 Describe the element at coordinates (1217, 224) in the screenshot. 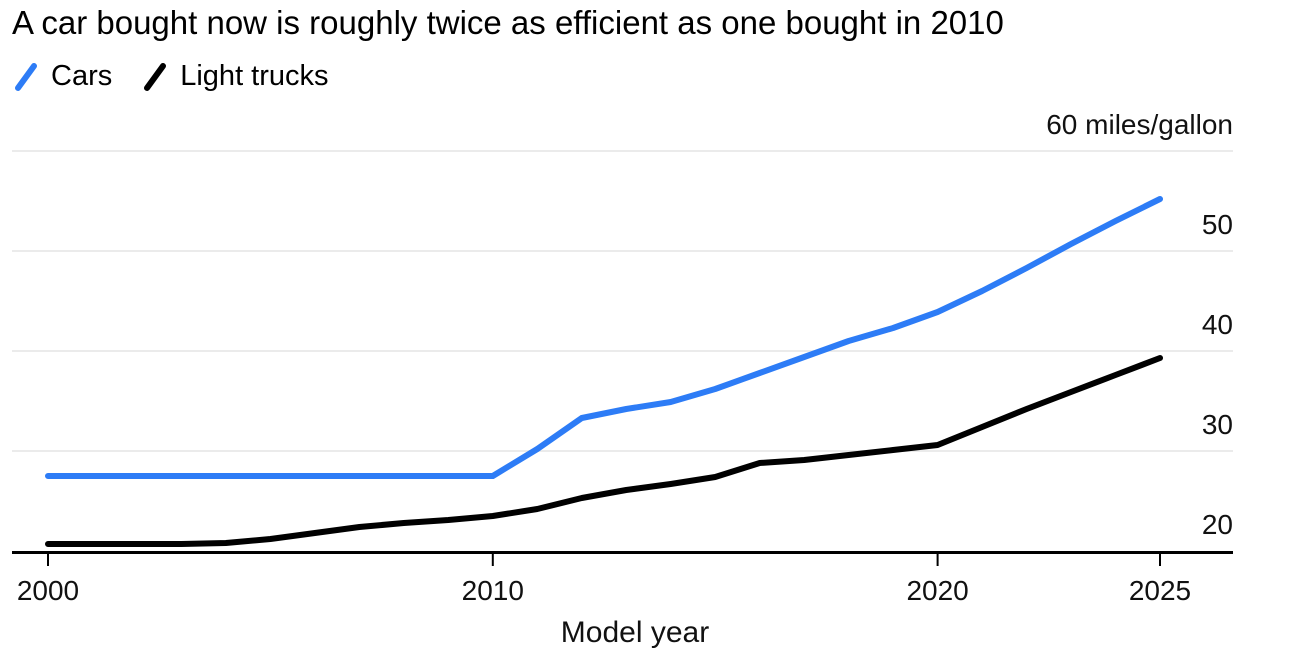

I see `y-tick-label-50: 50` at that location.